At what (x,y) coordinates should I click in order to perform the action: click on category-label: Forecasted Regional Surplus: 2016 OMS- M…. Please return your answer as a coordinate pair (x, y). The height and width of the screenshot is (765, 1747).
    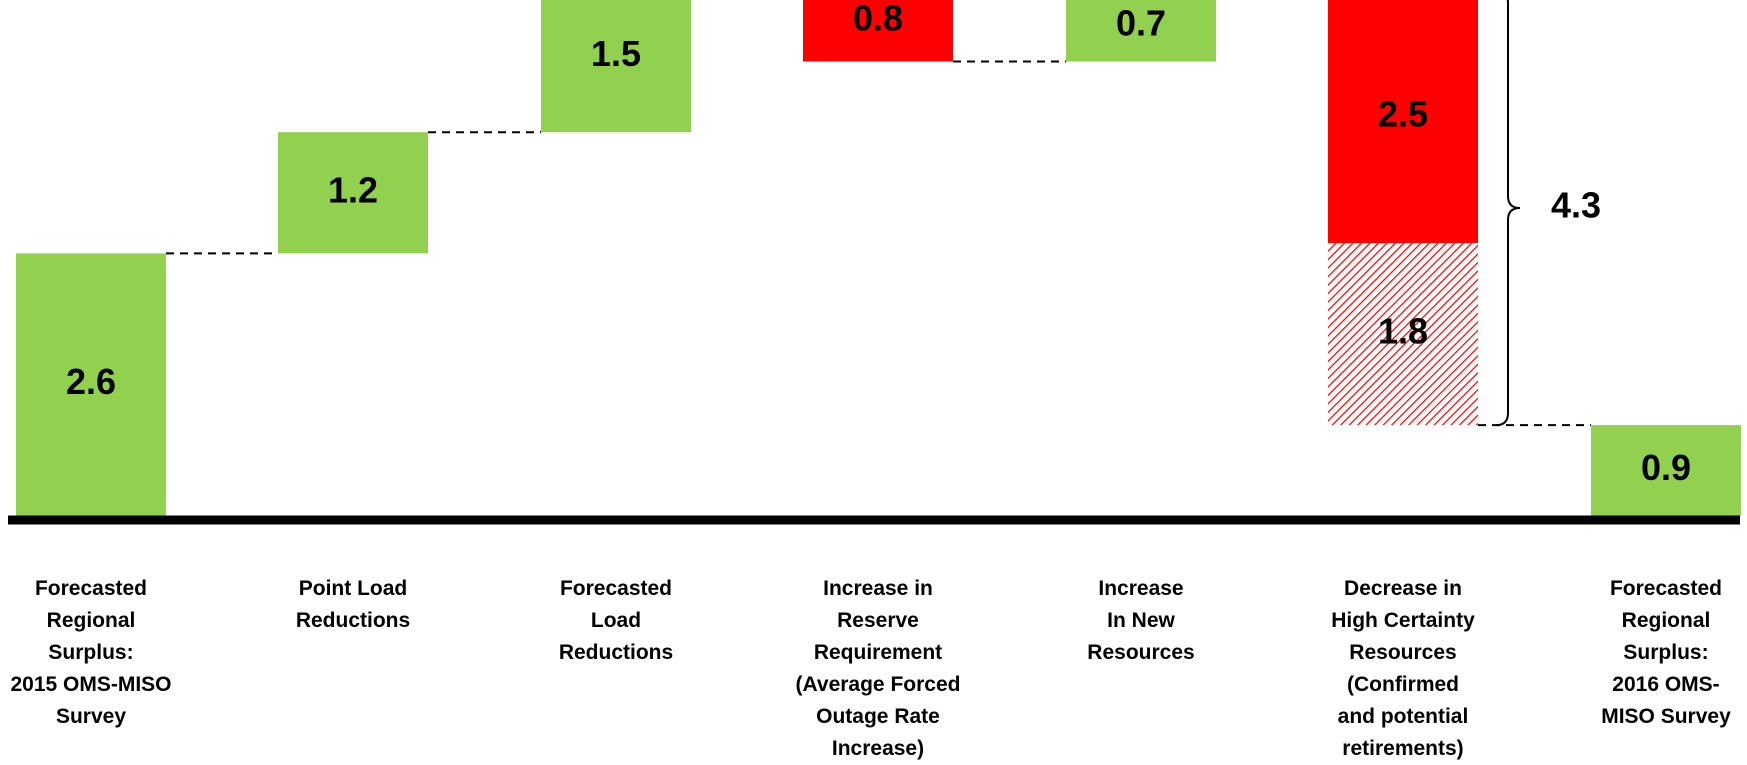
    Looking at the image, I should click on (1666, 652).